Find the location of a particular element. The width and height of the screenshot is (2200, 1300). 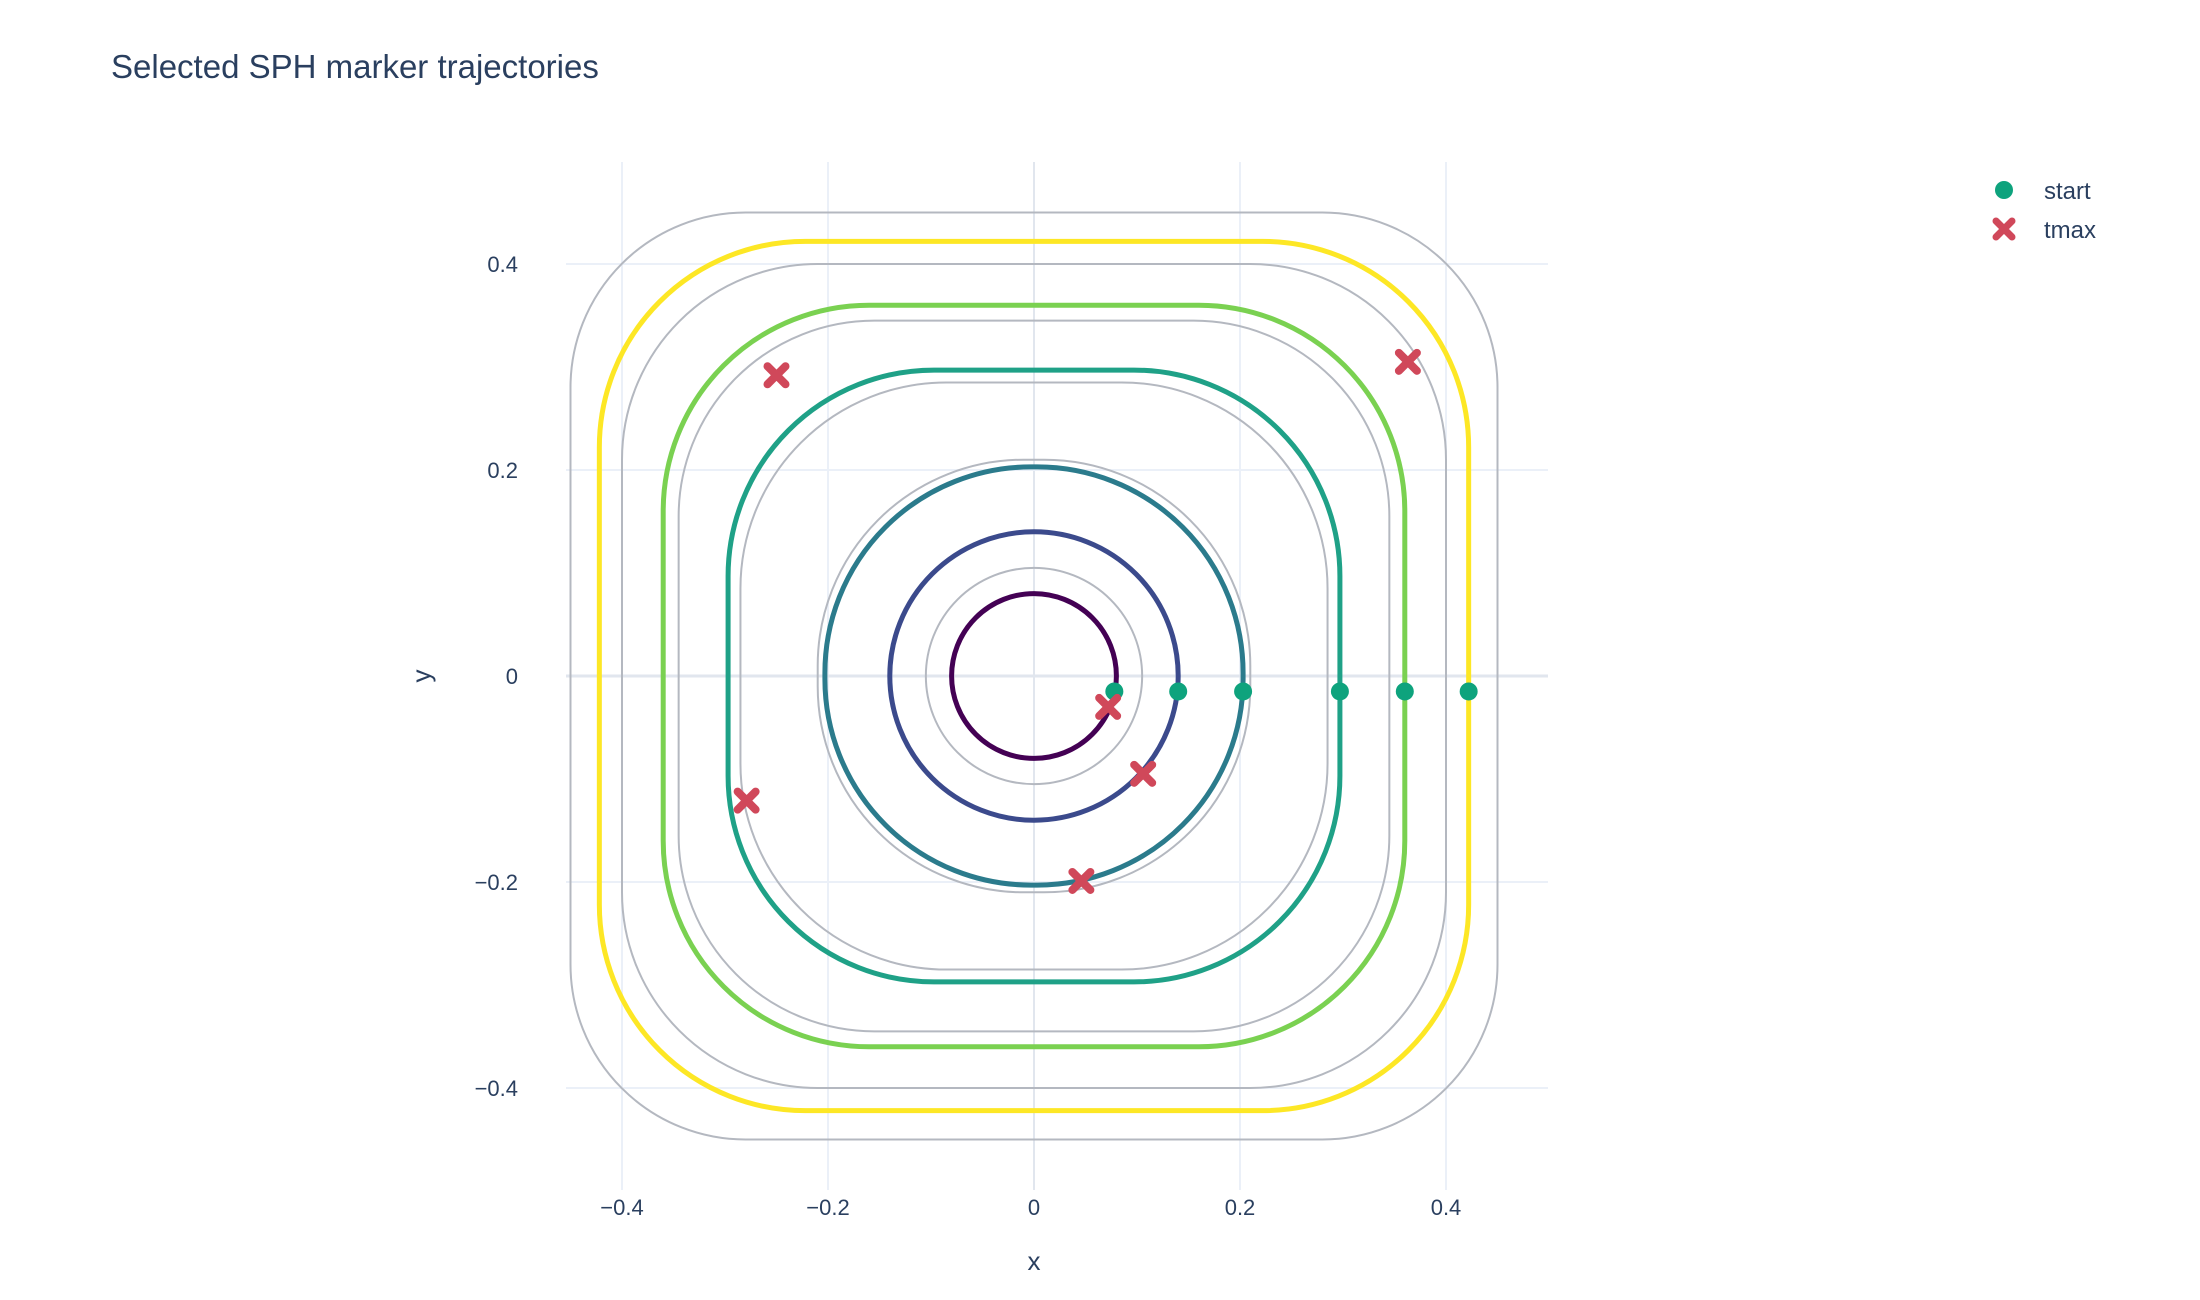

legend-tmax-marker is located at coordinates (2004, 229).